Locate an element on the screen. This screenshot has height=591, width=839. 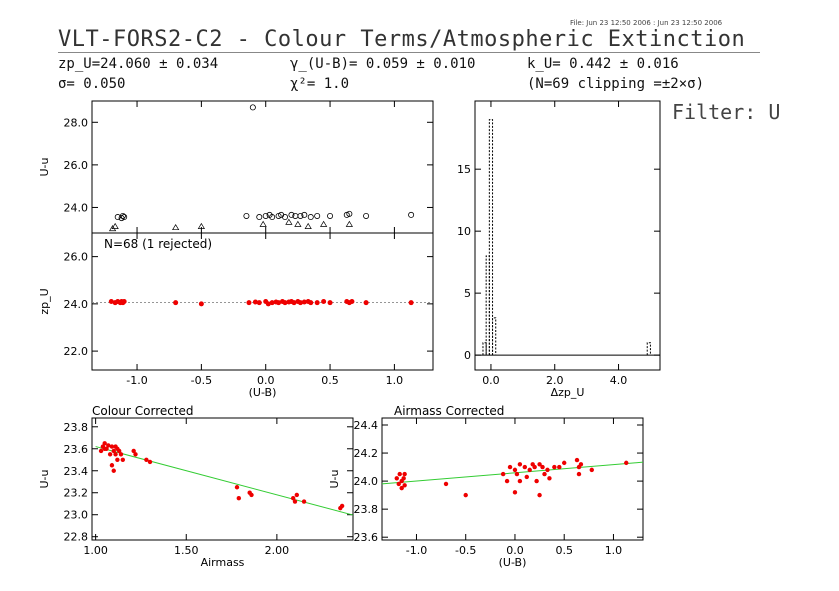
airmass-ytick-label: 23.6 is located at coordinates (366, 537).